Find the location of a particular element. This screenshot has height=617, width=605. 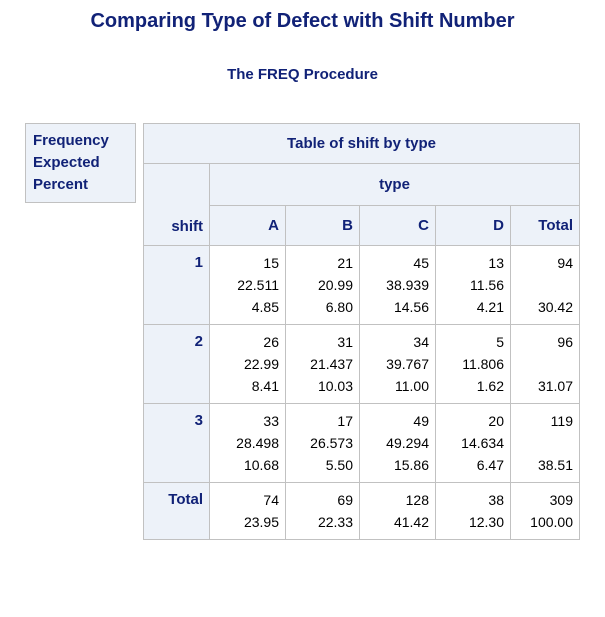

cell-percent: 15.86 is located at coordinates (411, 465).